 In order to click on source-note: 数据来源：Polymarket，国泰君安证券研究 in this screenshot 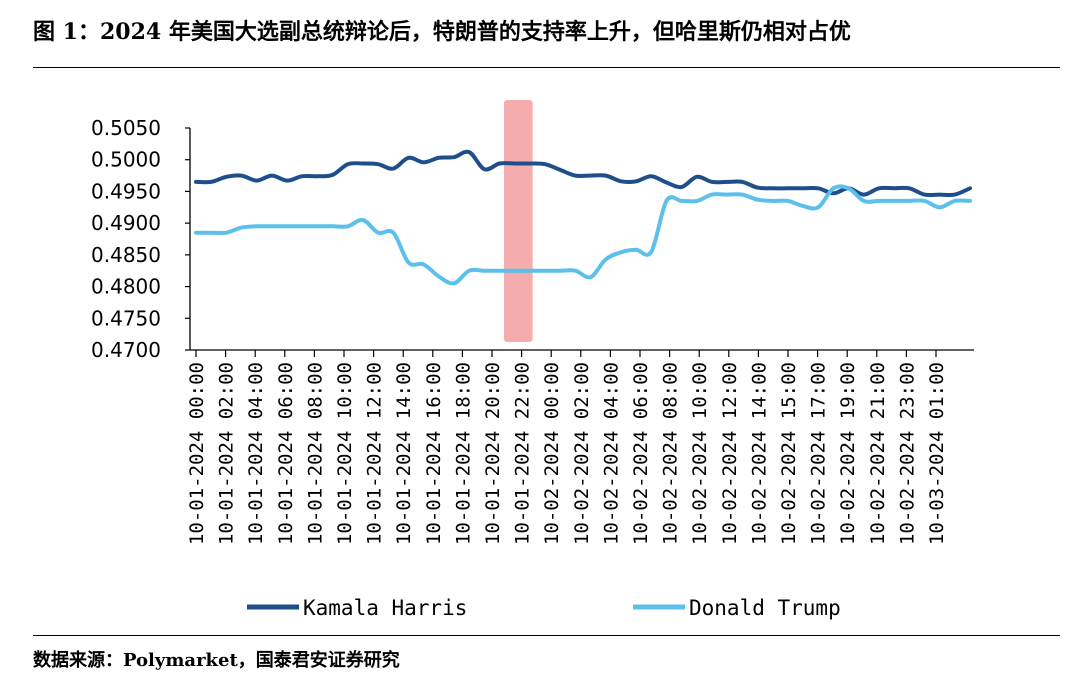, I will do `click(216, 660)`.